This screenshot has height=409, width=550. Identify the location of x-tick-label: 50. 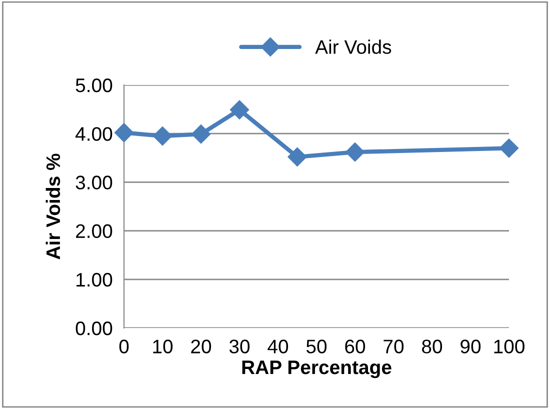
(316, 347).